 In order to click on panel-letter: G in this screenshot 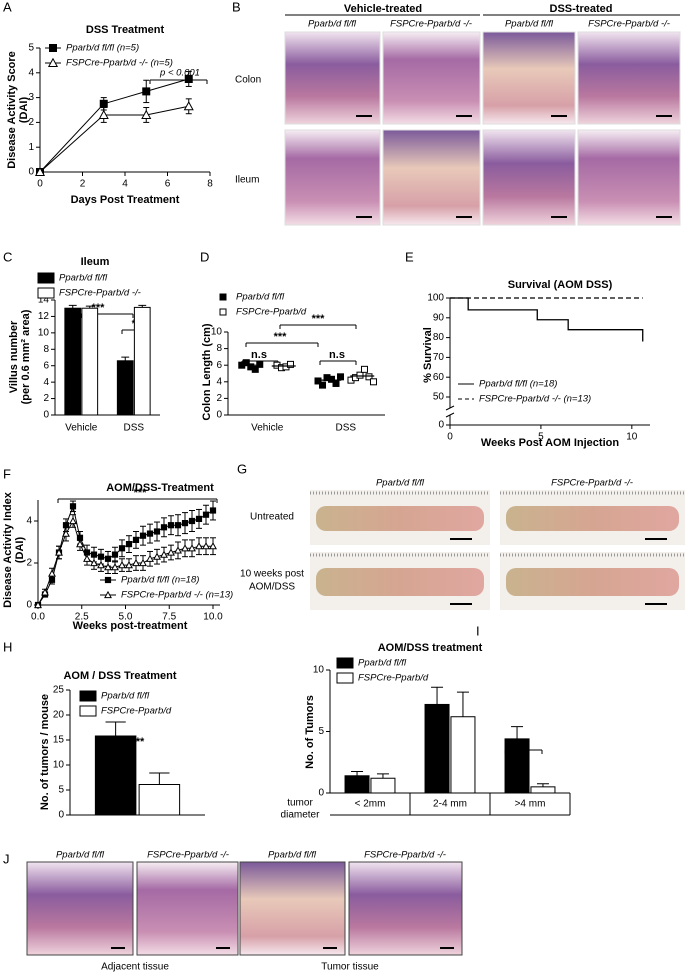, I will do `click(242, 468)`.